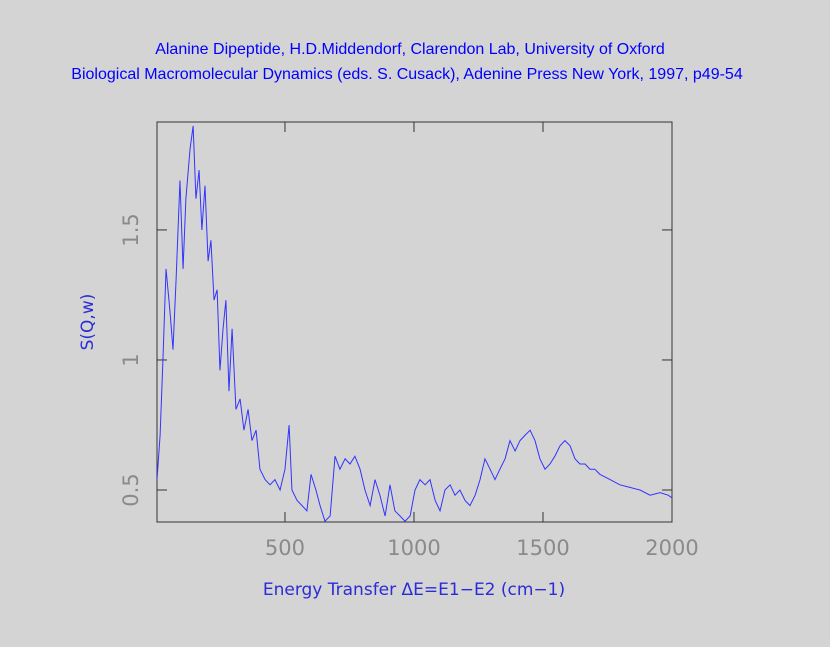 This screenshot has width=830, height=647. What do you see at coordinates (88, 322) in the screenshot?
I see `y-axis-label: S(Q,w)` at bounding box center [88, 322].